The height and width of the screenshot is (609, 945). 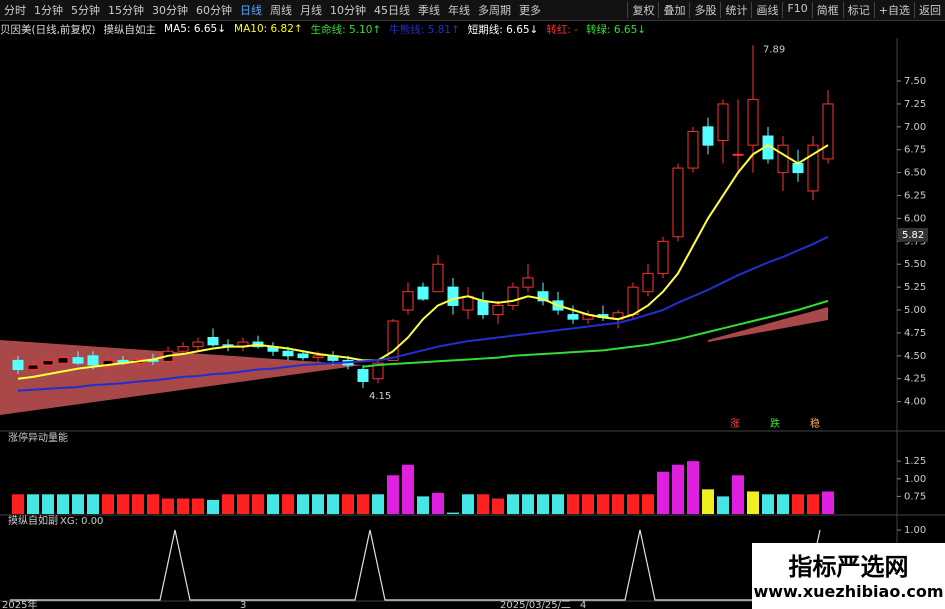 I want to click on tool-button: 画线, so click(x=766, y=10).